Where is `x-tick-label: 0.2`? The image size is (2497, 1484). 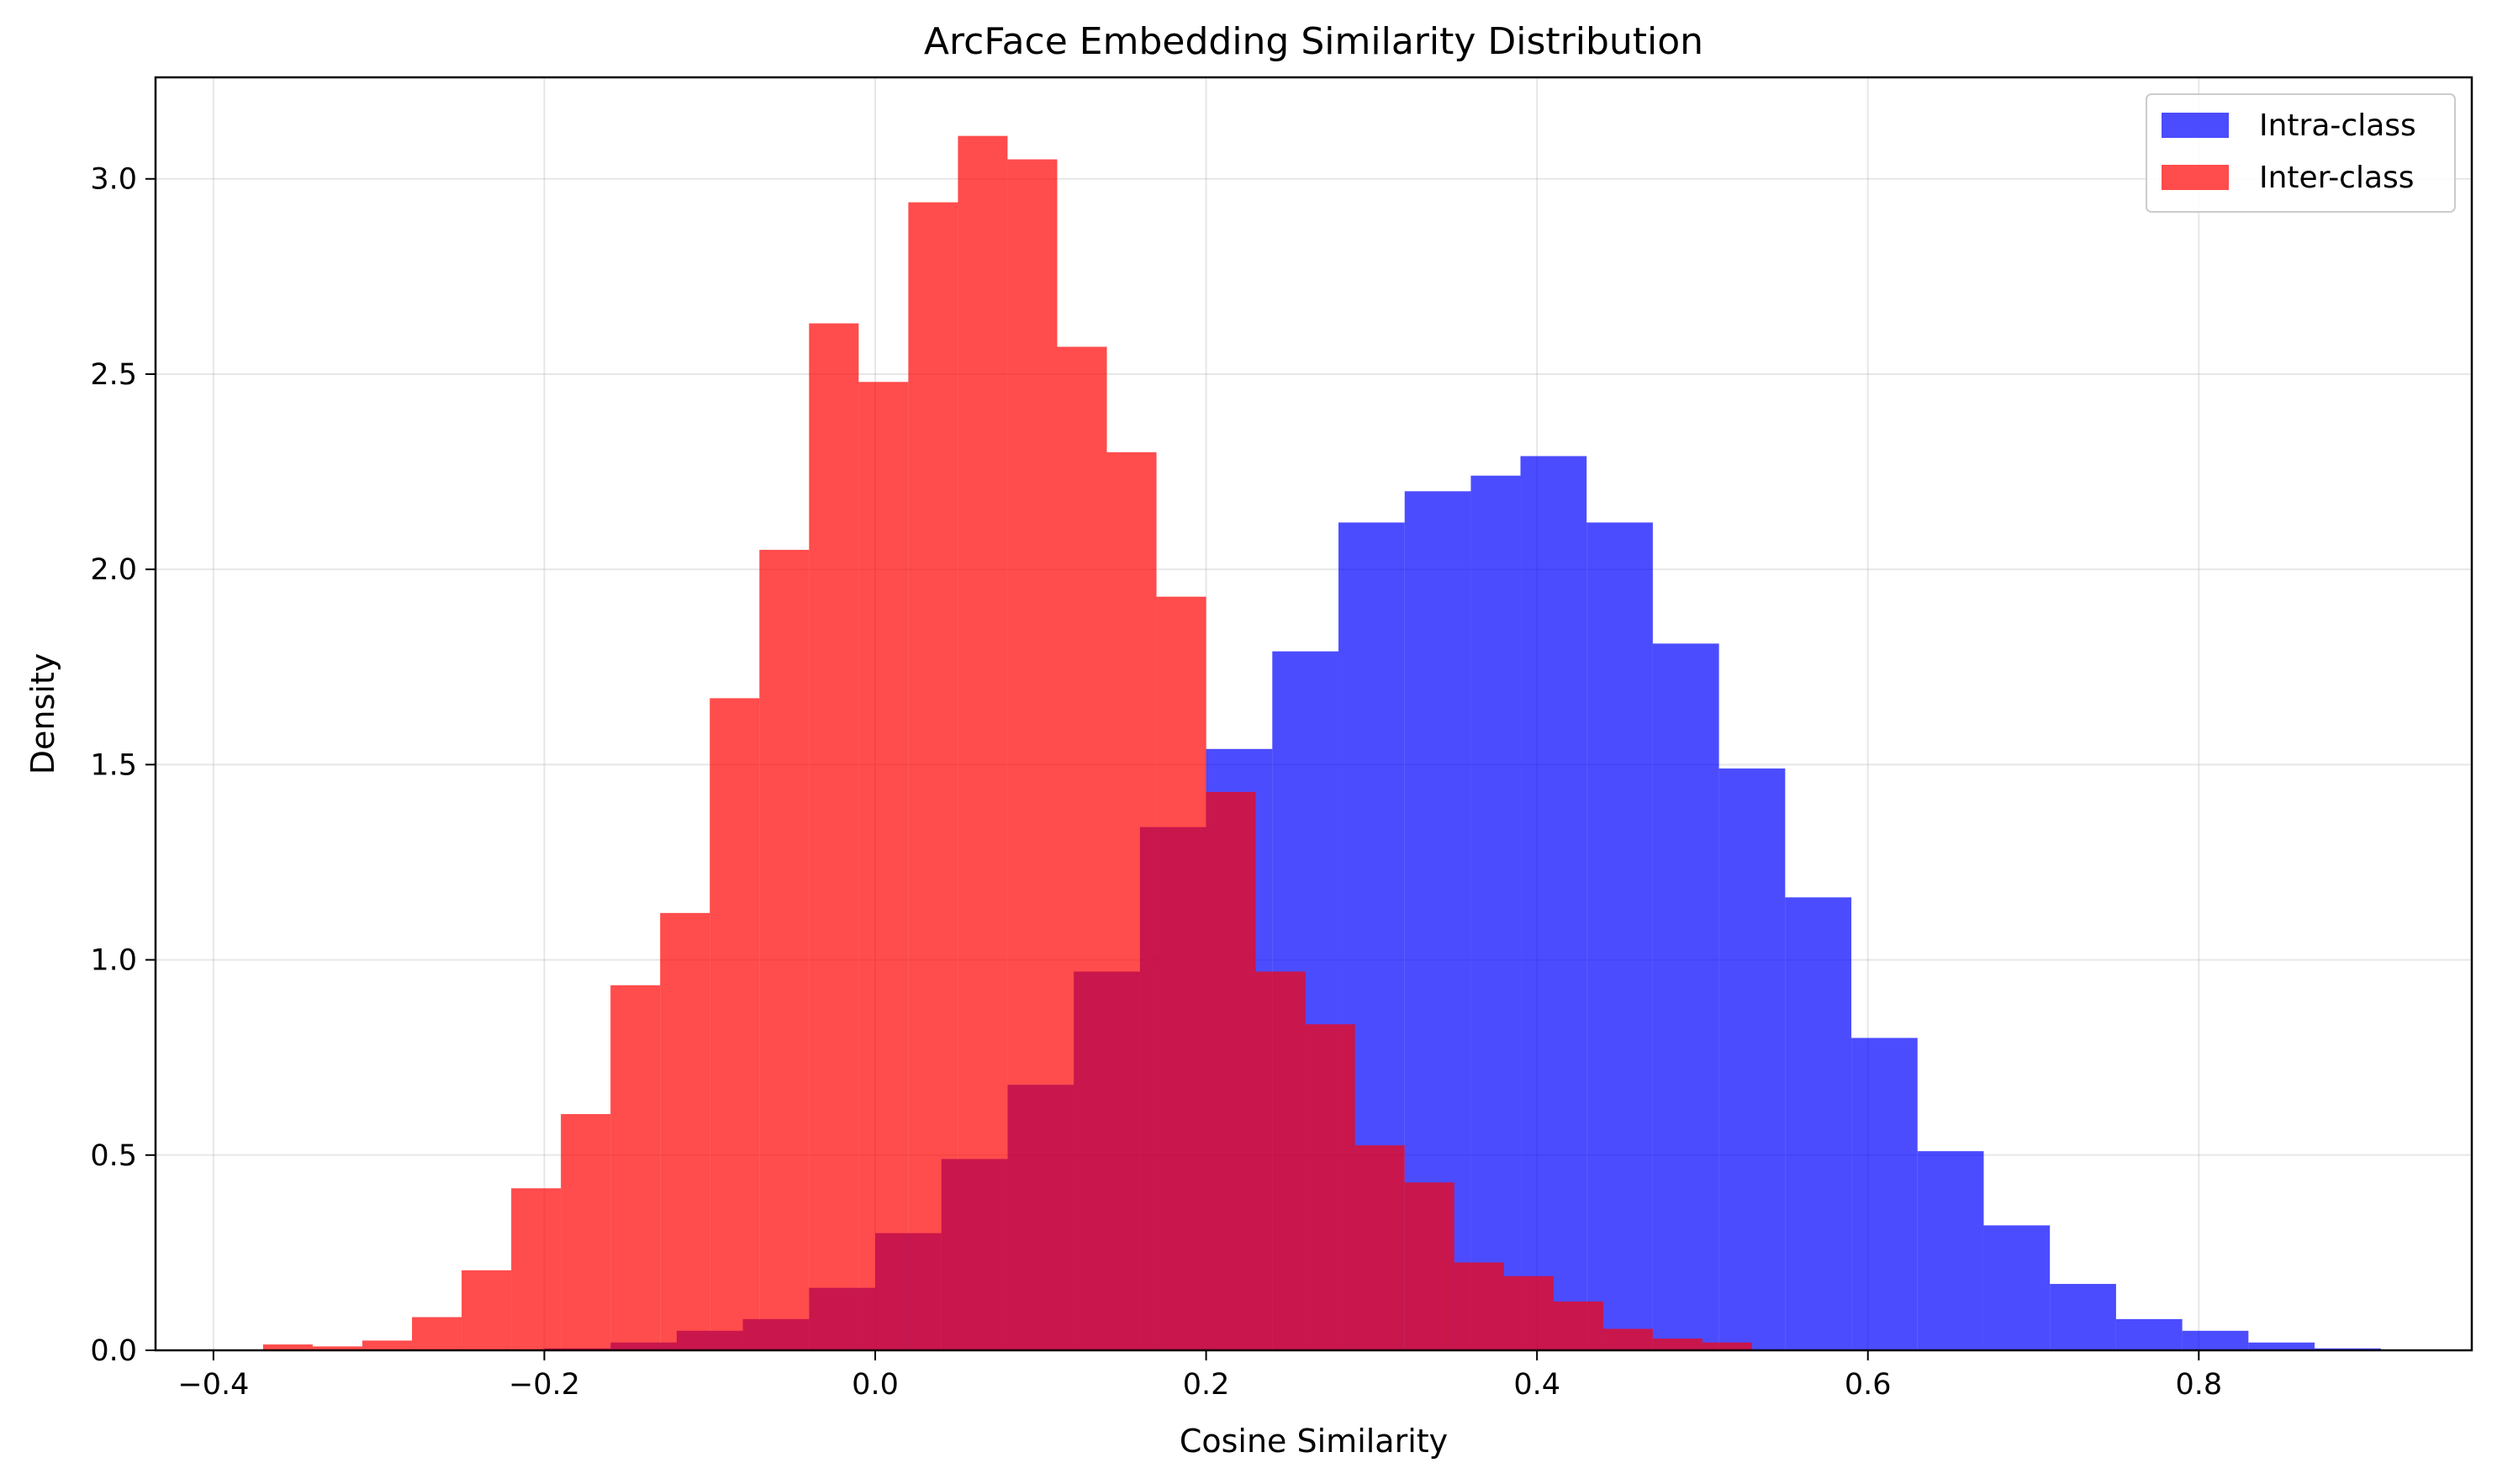 x-tick-label: 0.2 is located at coordinates (1206, 1385).